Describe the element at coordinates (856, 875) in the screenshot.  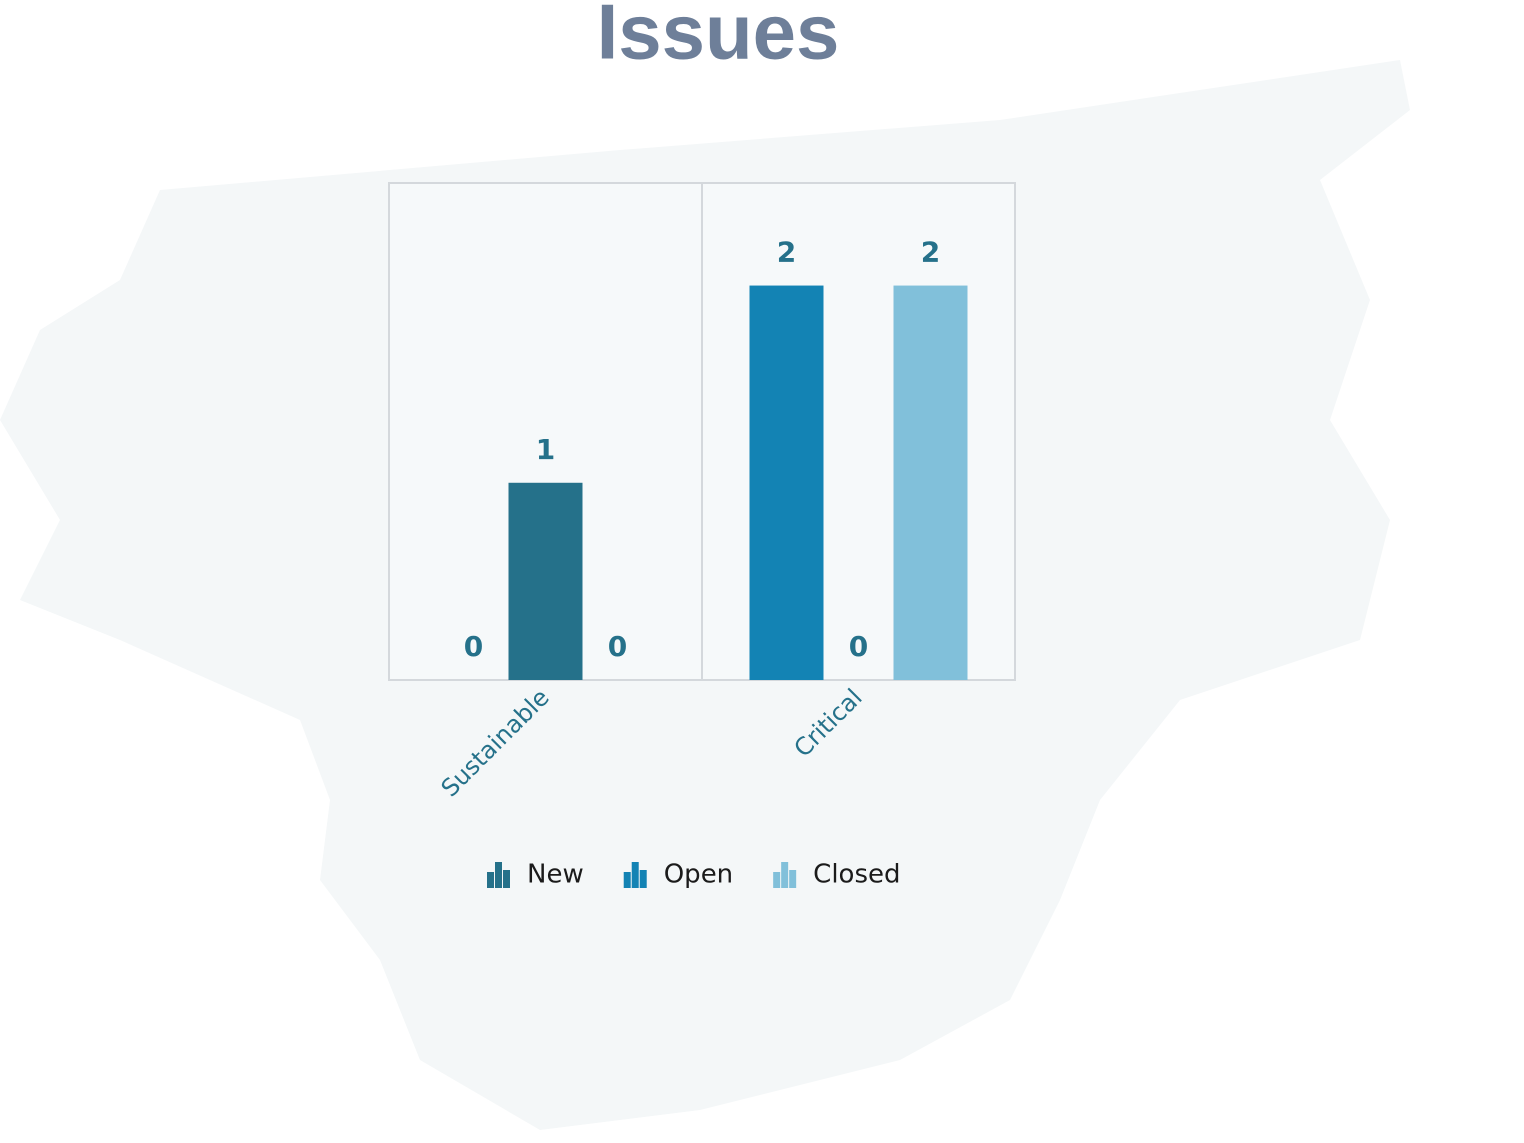
I see `legend-label: Closed` at that location.